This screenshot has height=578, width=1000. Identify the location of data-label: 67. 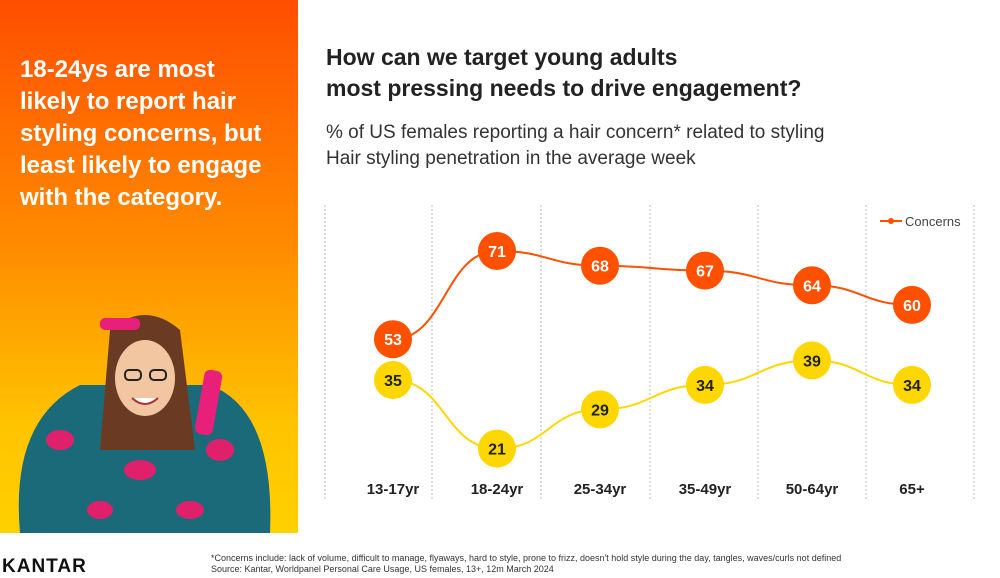
(705, 272).